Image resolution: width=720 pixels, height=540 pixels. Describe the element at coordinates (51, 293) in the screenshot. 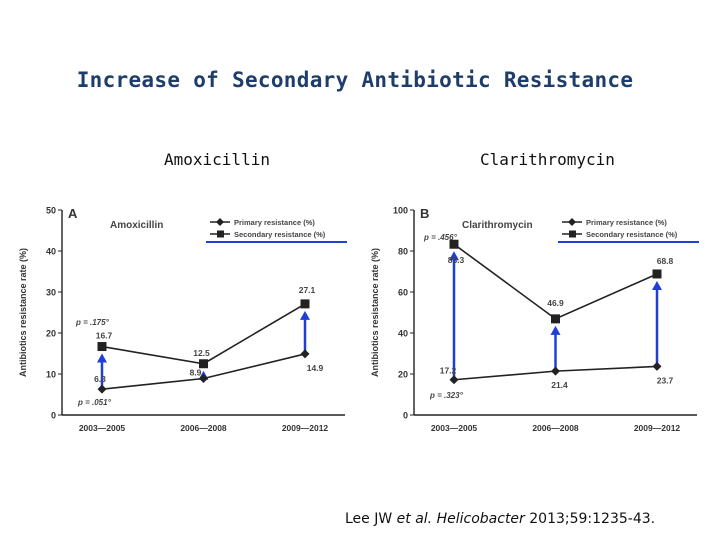

I see `y-tick-label: 30` at that location.